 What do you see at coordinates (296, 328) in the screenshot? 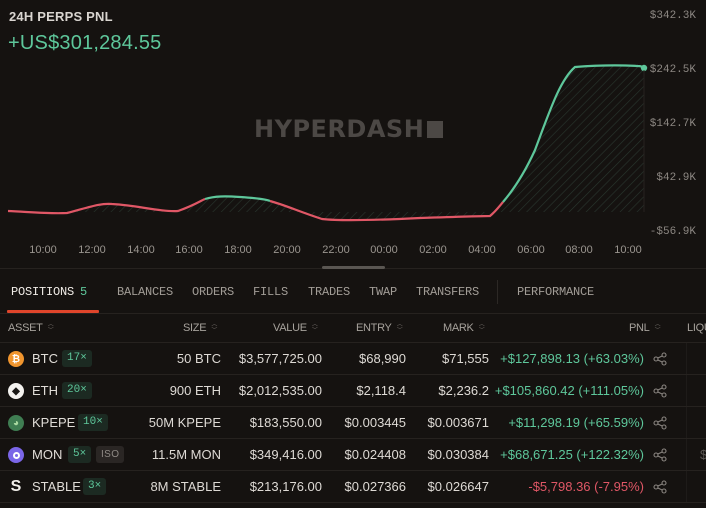
I see `column-header-value: VALUE ︿ ﹀` at bounding box center [296, 328].